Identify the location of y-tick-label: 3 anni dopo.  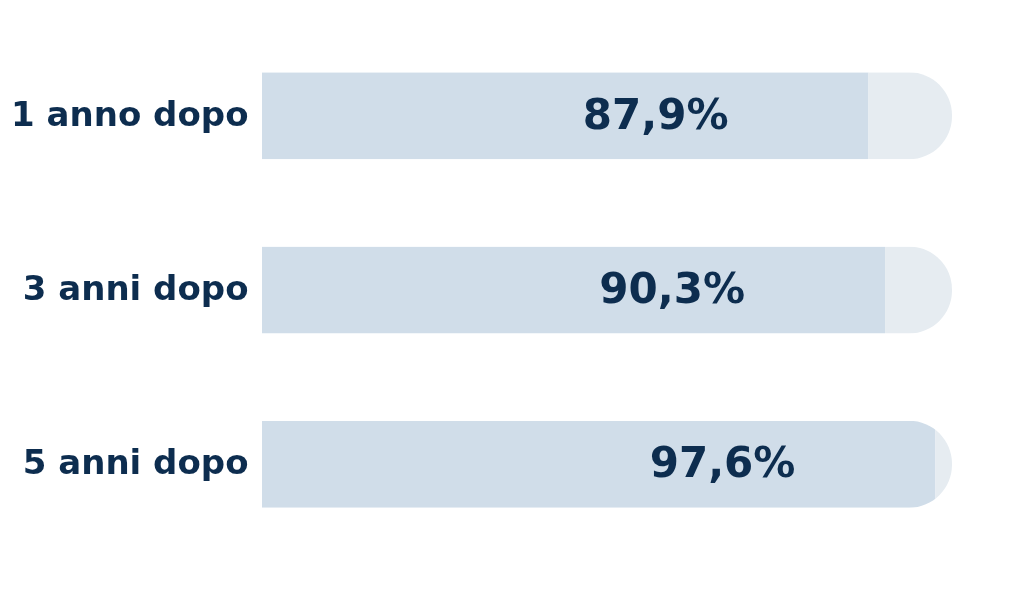
(135, 288).